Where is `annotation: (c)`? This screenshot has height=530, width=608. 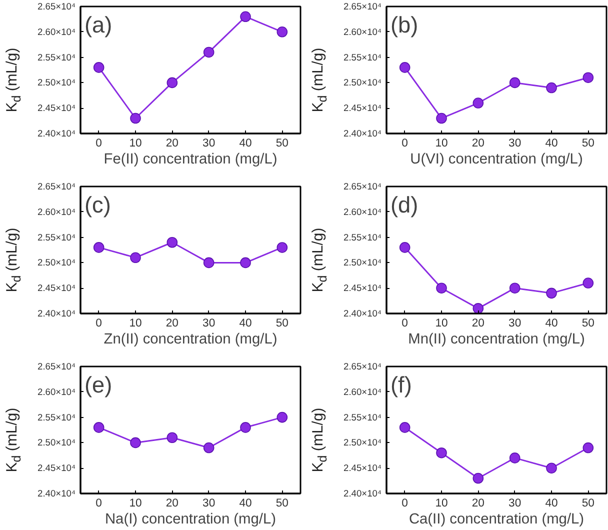
annotation: (c) is located at coordinates (97, 205).